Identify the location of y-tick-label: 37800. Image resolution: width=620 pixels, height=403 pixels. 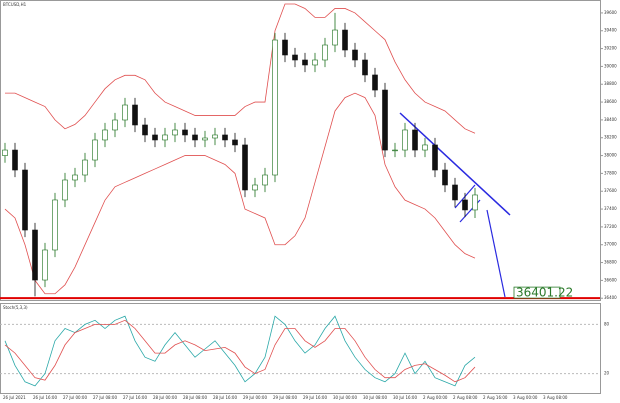
(610, 172).